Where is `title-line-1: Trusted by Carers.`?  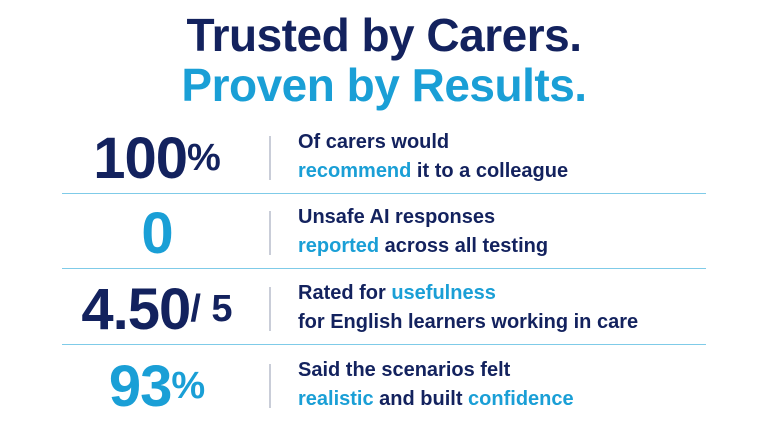
title-line-1: Trusted by Carers. is located at coordinates (384, 35).